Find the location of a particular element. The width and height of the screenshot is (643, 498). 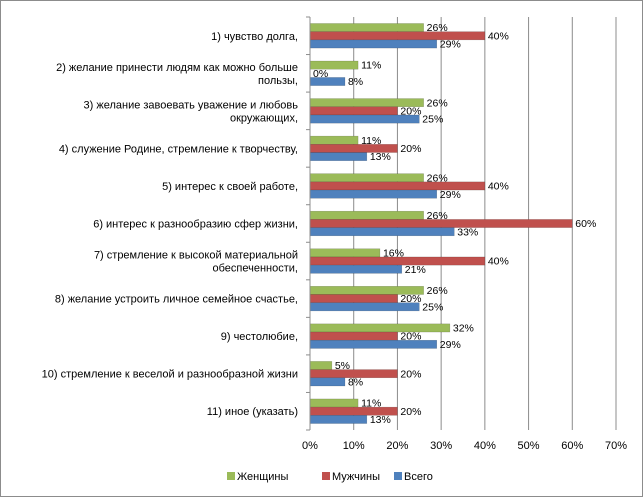

axes is located at coordinates (308, 223).